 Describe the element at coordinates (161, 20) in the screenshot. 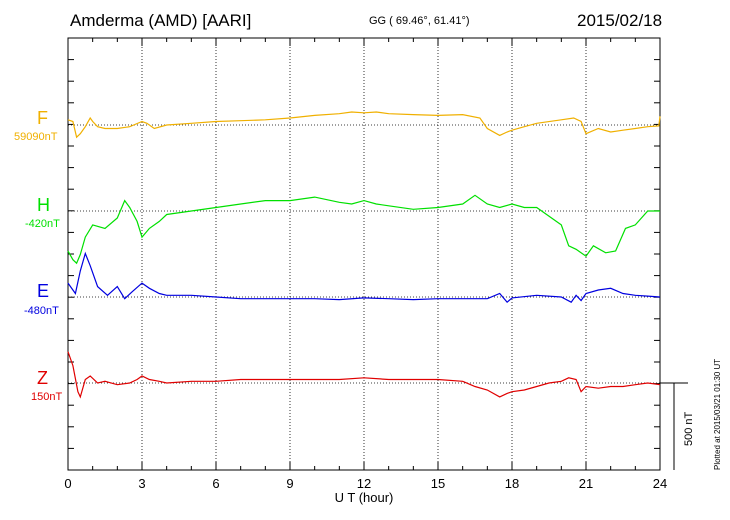

I see `station-title: Amderma (AMD) [AARI]` at that location.